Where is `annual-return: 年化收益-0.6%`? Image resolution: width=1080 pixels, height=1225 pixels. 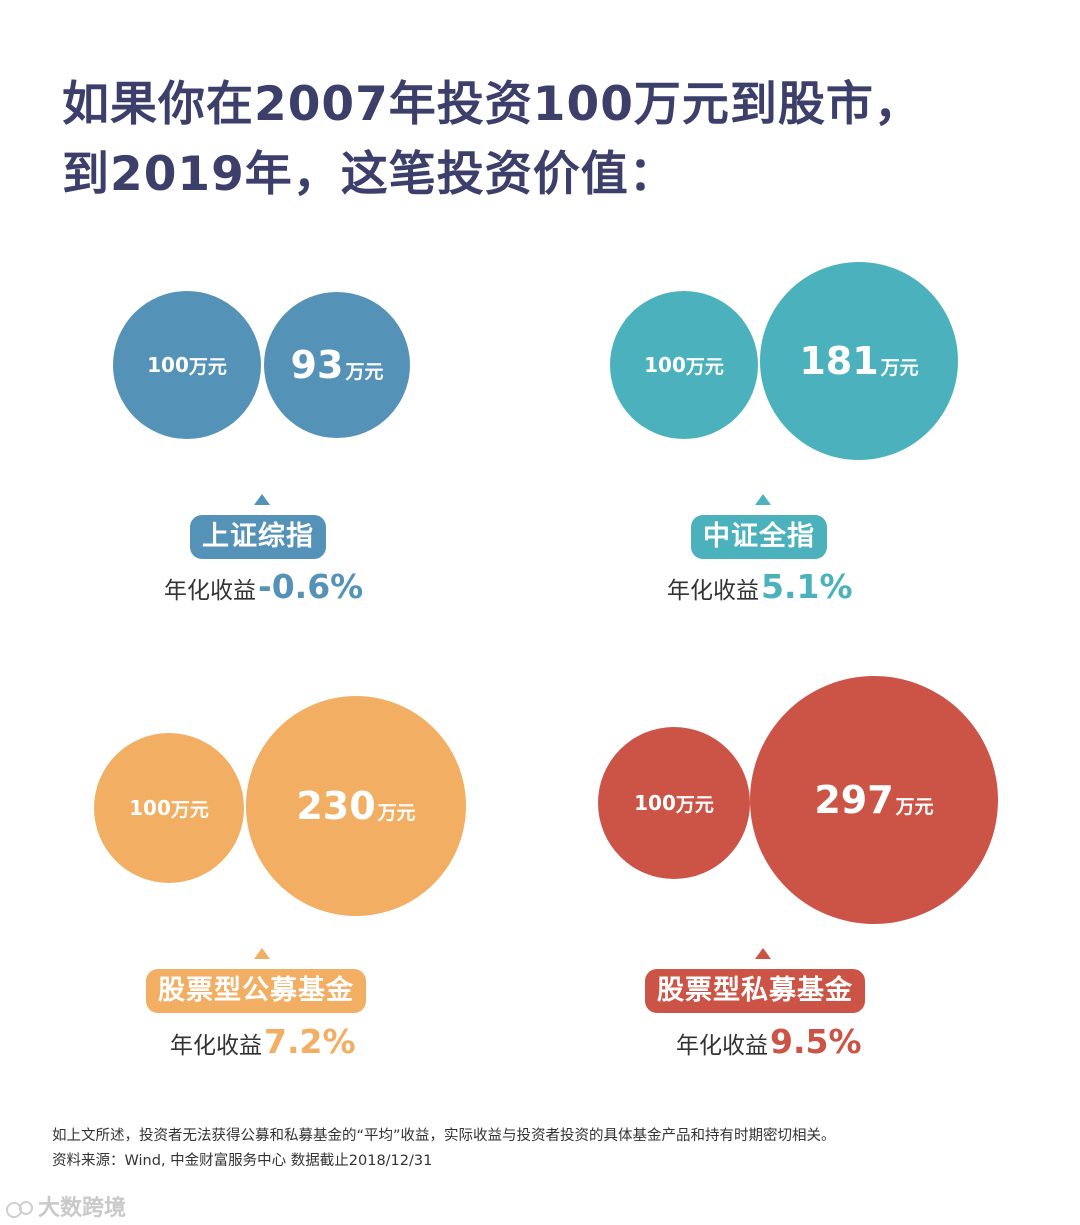 annual-return: 年化收益-0.6% is located at coordinates (263, 589).